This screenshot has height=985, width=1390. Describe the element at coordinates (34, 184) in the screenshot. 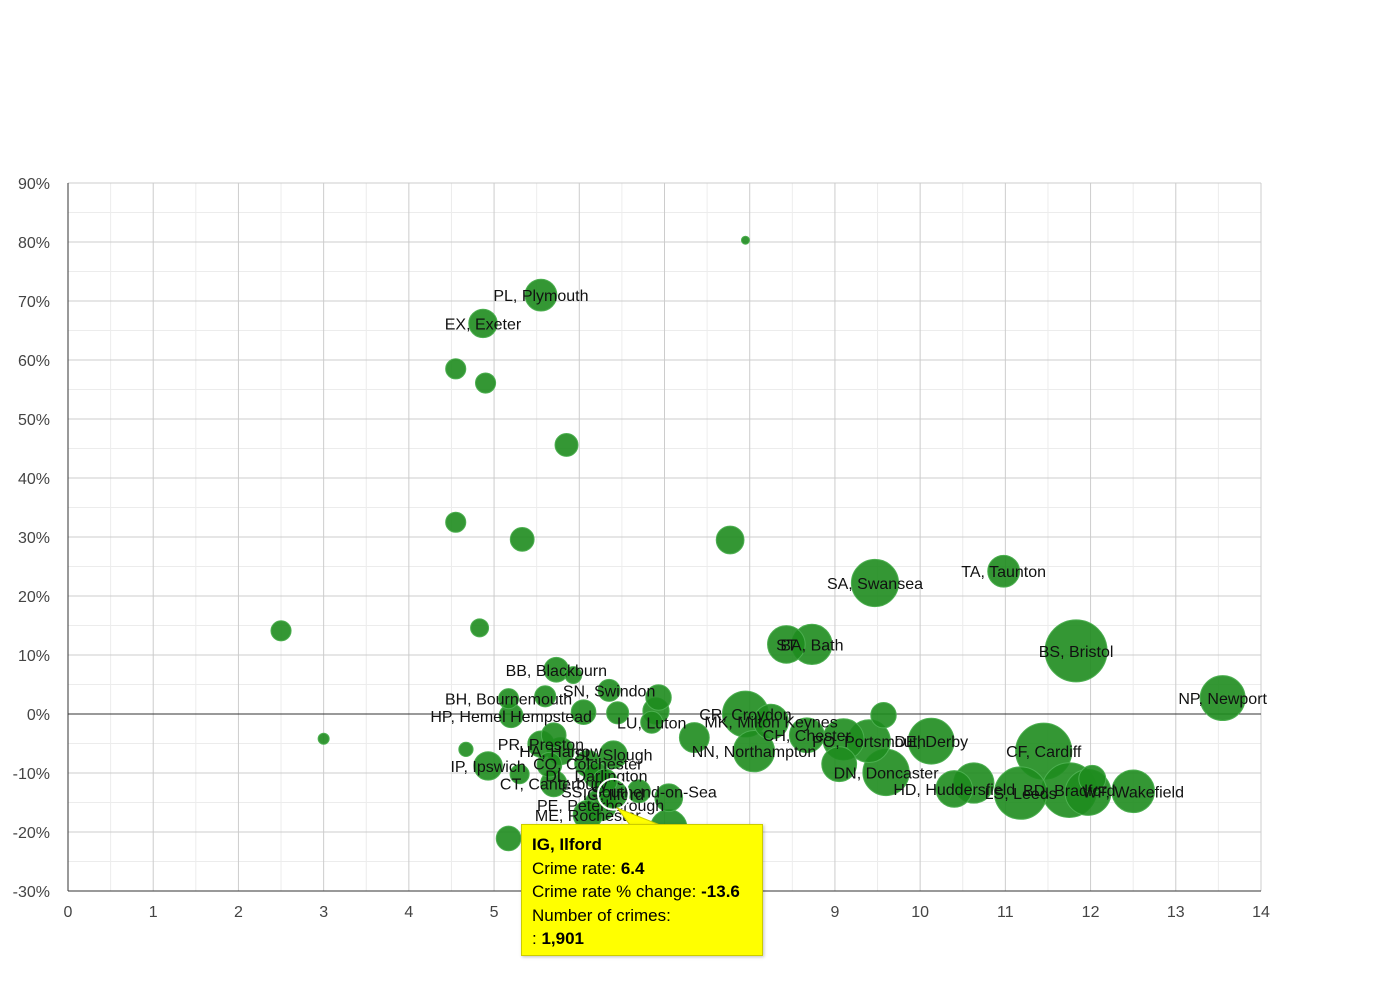

I see `y-tick-label: 90%` at that location.